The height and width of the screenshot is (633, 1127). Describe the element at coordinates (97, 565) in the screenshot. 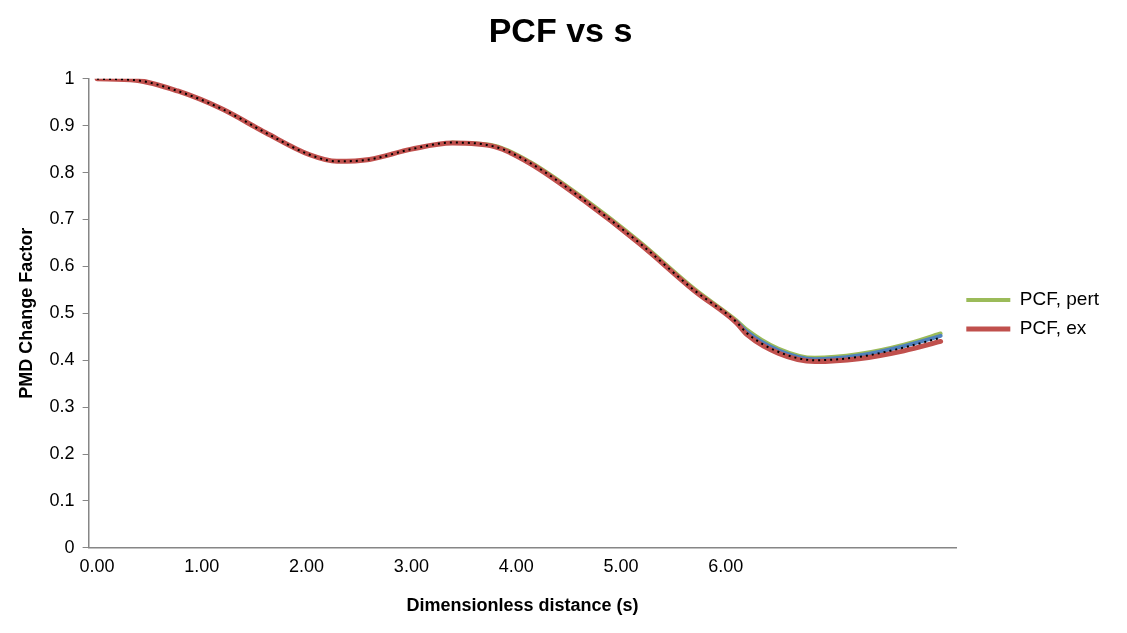

I see `x-tick-label: 0.00` at that location.